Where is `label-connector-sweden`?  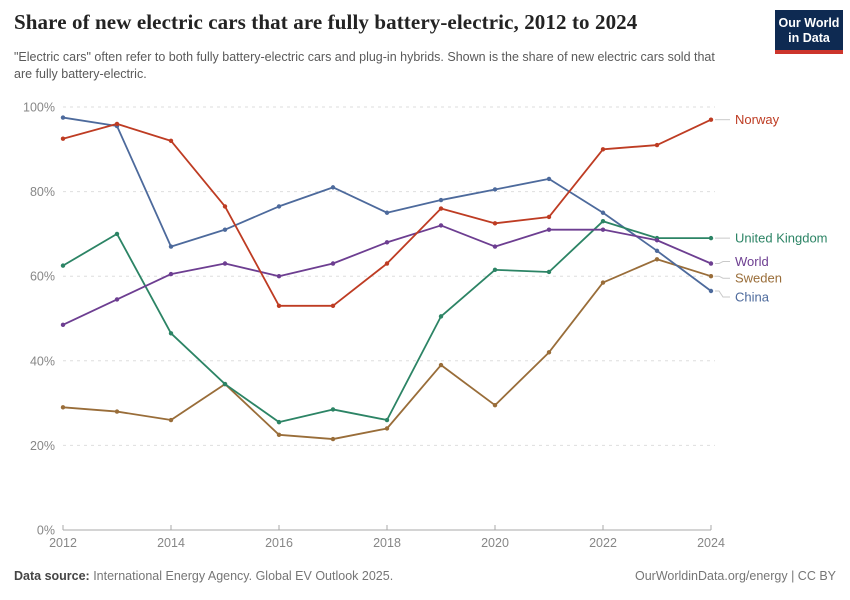 label-connector-sweden is located at coordinates (722, 277).